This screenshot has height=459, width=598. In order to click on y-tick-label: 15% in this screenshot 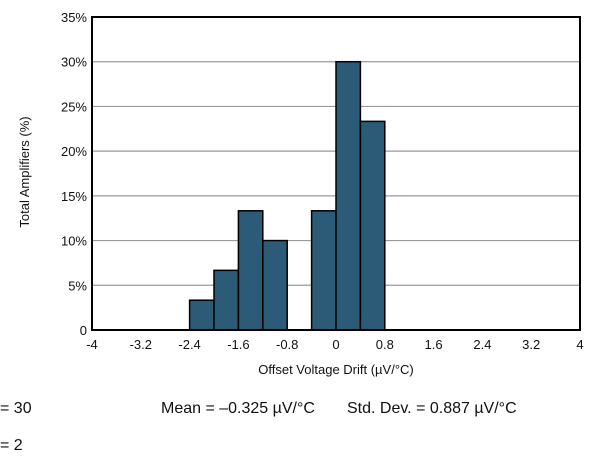, I will do `click(74, 196)`.